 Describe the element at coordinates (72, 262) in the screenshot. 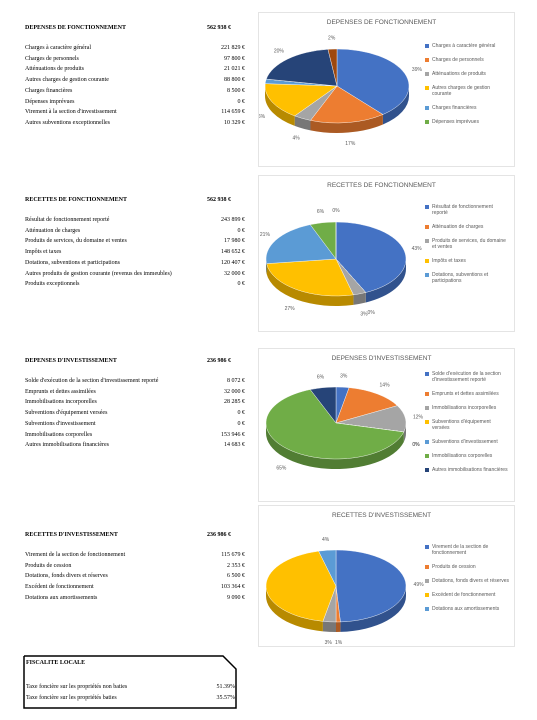

I see `row-label: Dotations, subventions et participations` at that location.